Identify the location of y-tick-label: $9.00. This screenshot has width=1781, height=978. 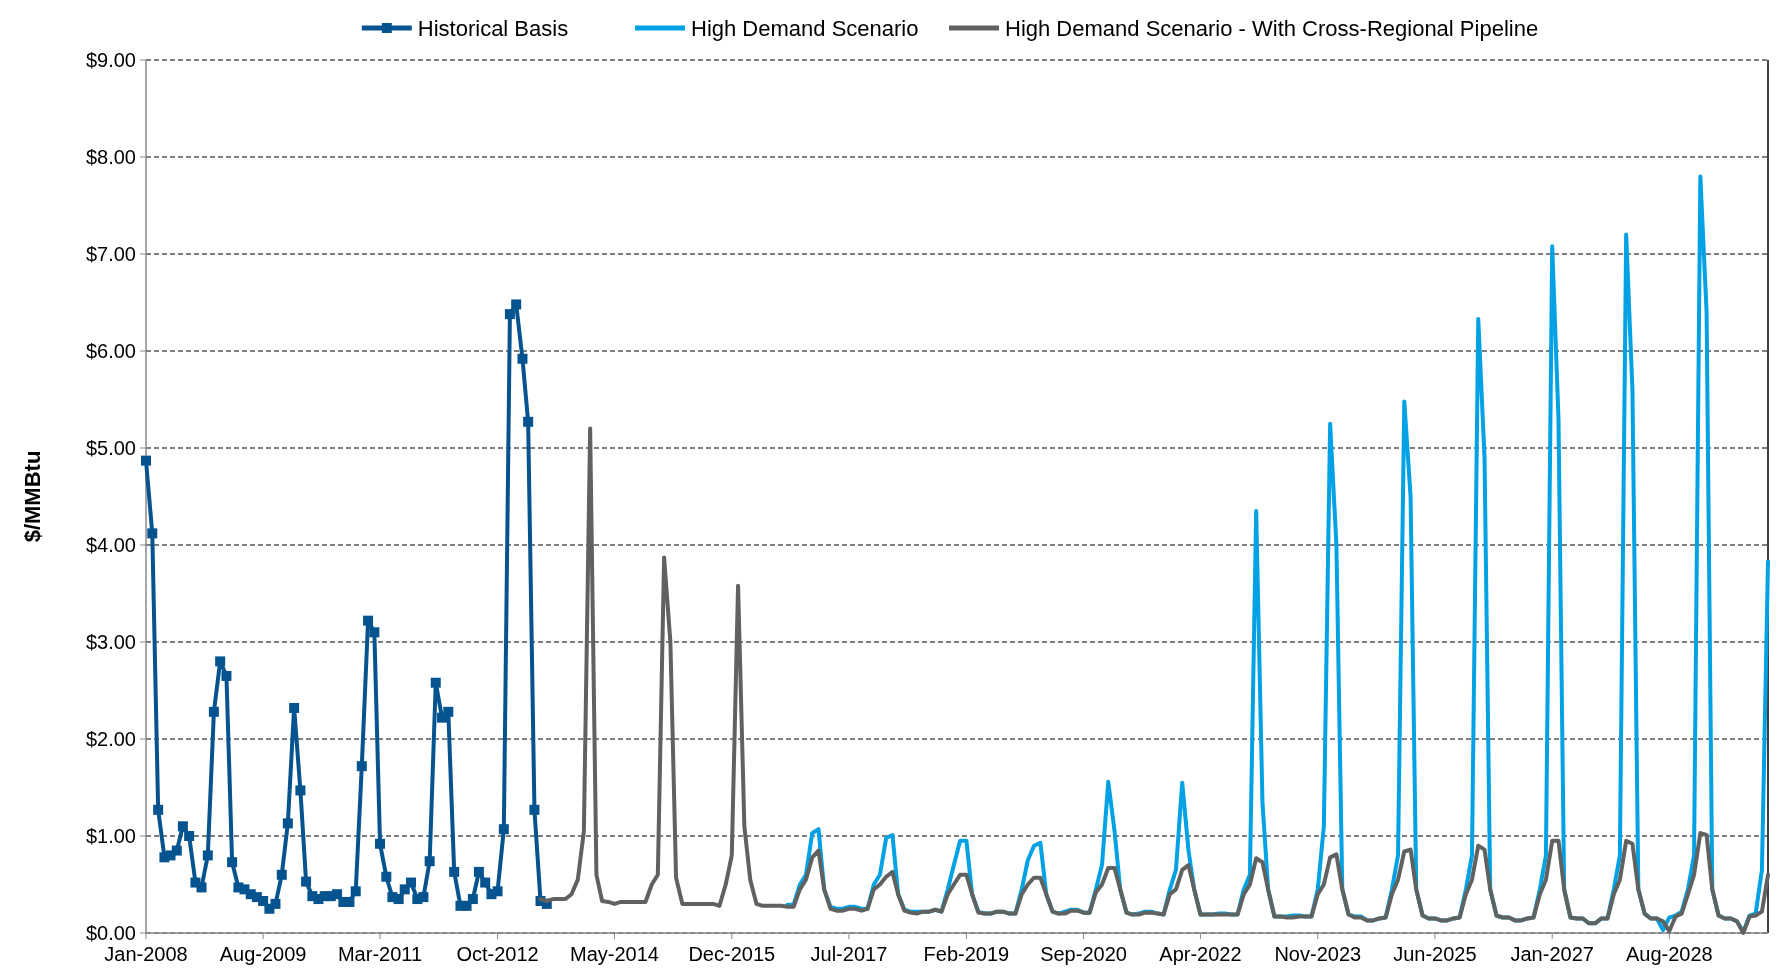
(110, 60).